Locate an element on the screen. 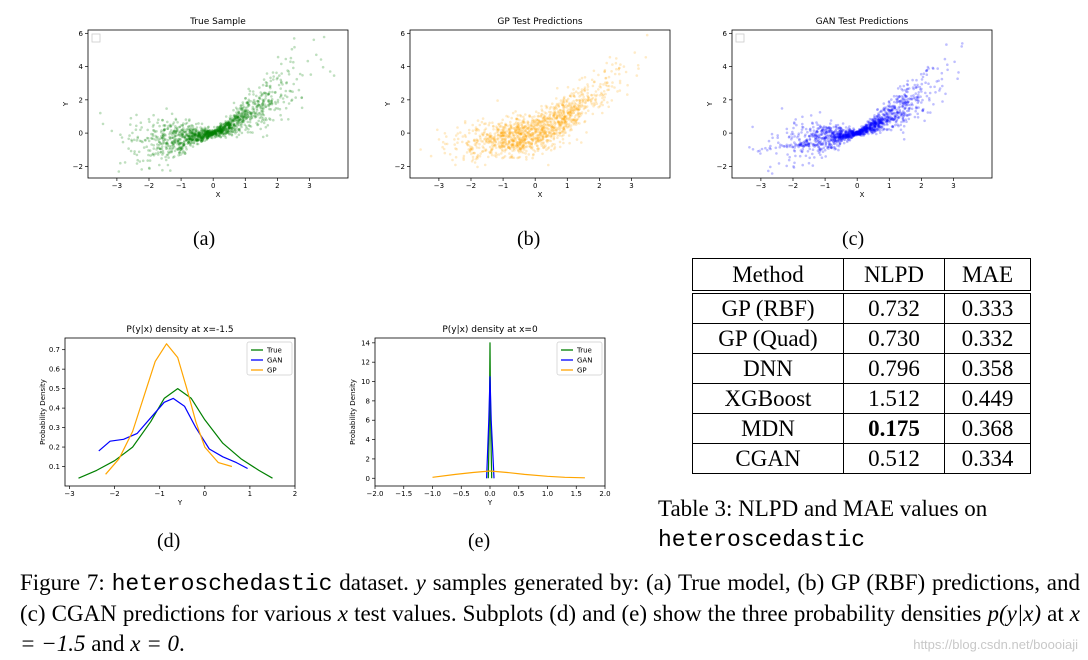  table-row: DNN 0.796 0.358 is located at coordinates (861, 368).